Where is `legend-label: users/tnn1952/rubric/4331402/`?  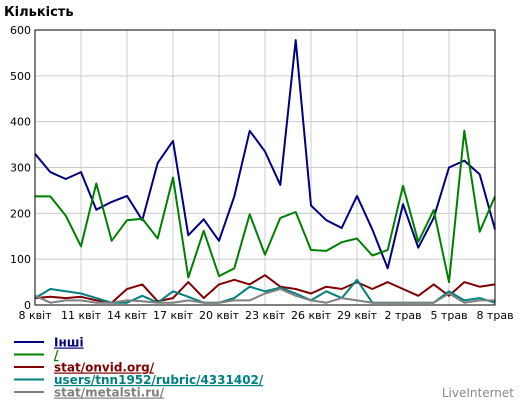 legend-label: users/tnn1952/rubric/4331402/ is located at coordinates (159, 380).